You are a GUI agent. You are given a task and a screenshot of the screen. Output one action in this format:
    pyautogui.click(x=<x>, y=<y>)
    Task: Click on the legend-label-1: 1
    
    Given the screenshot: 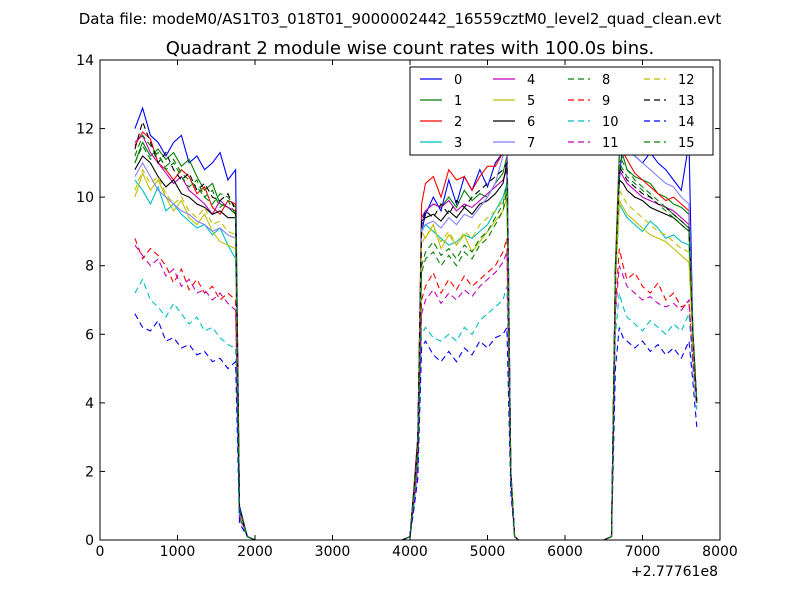 What is the action you would take?
    pyautogui.click(x=458, y=101)
    